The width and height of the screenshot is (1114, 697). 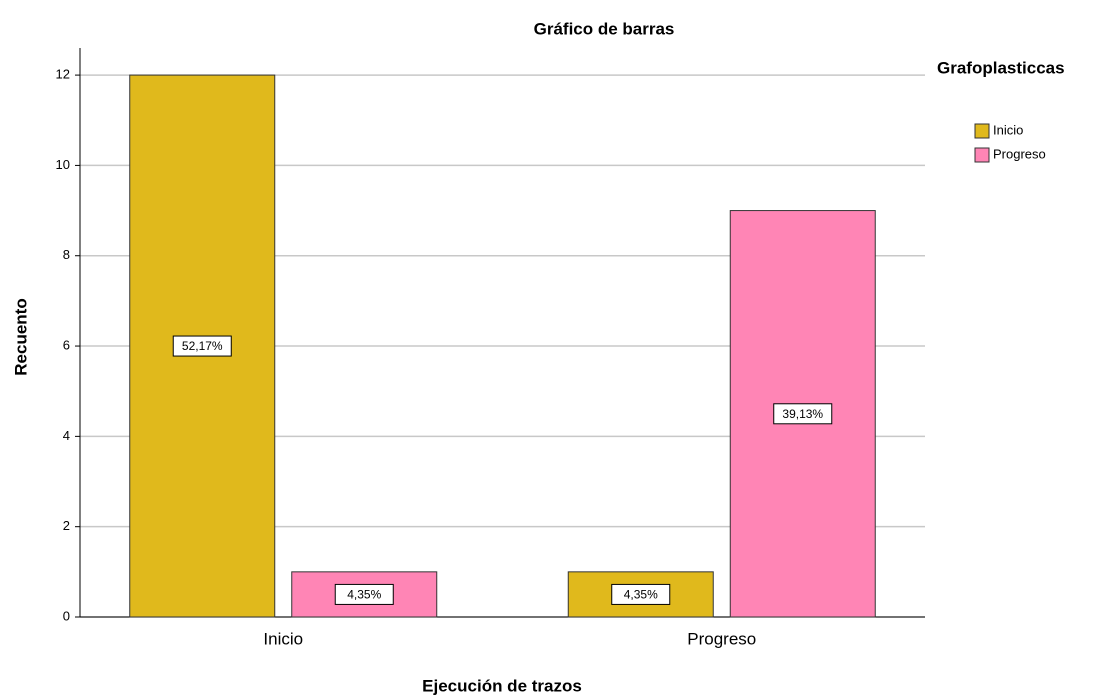 What do you see at coordinates (1001, 67) in the screenshot?
I see `legend-title: Grafoplasticcas` at bounding box center [1001, 67].